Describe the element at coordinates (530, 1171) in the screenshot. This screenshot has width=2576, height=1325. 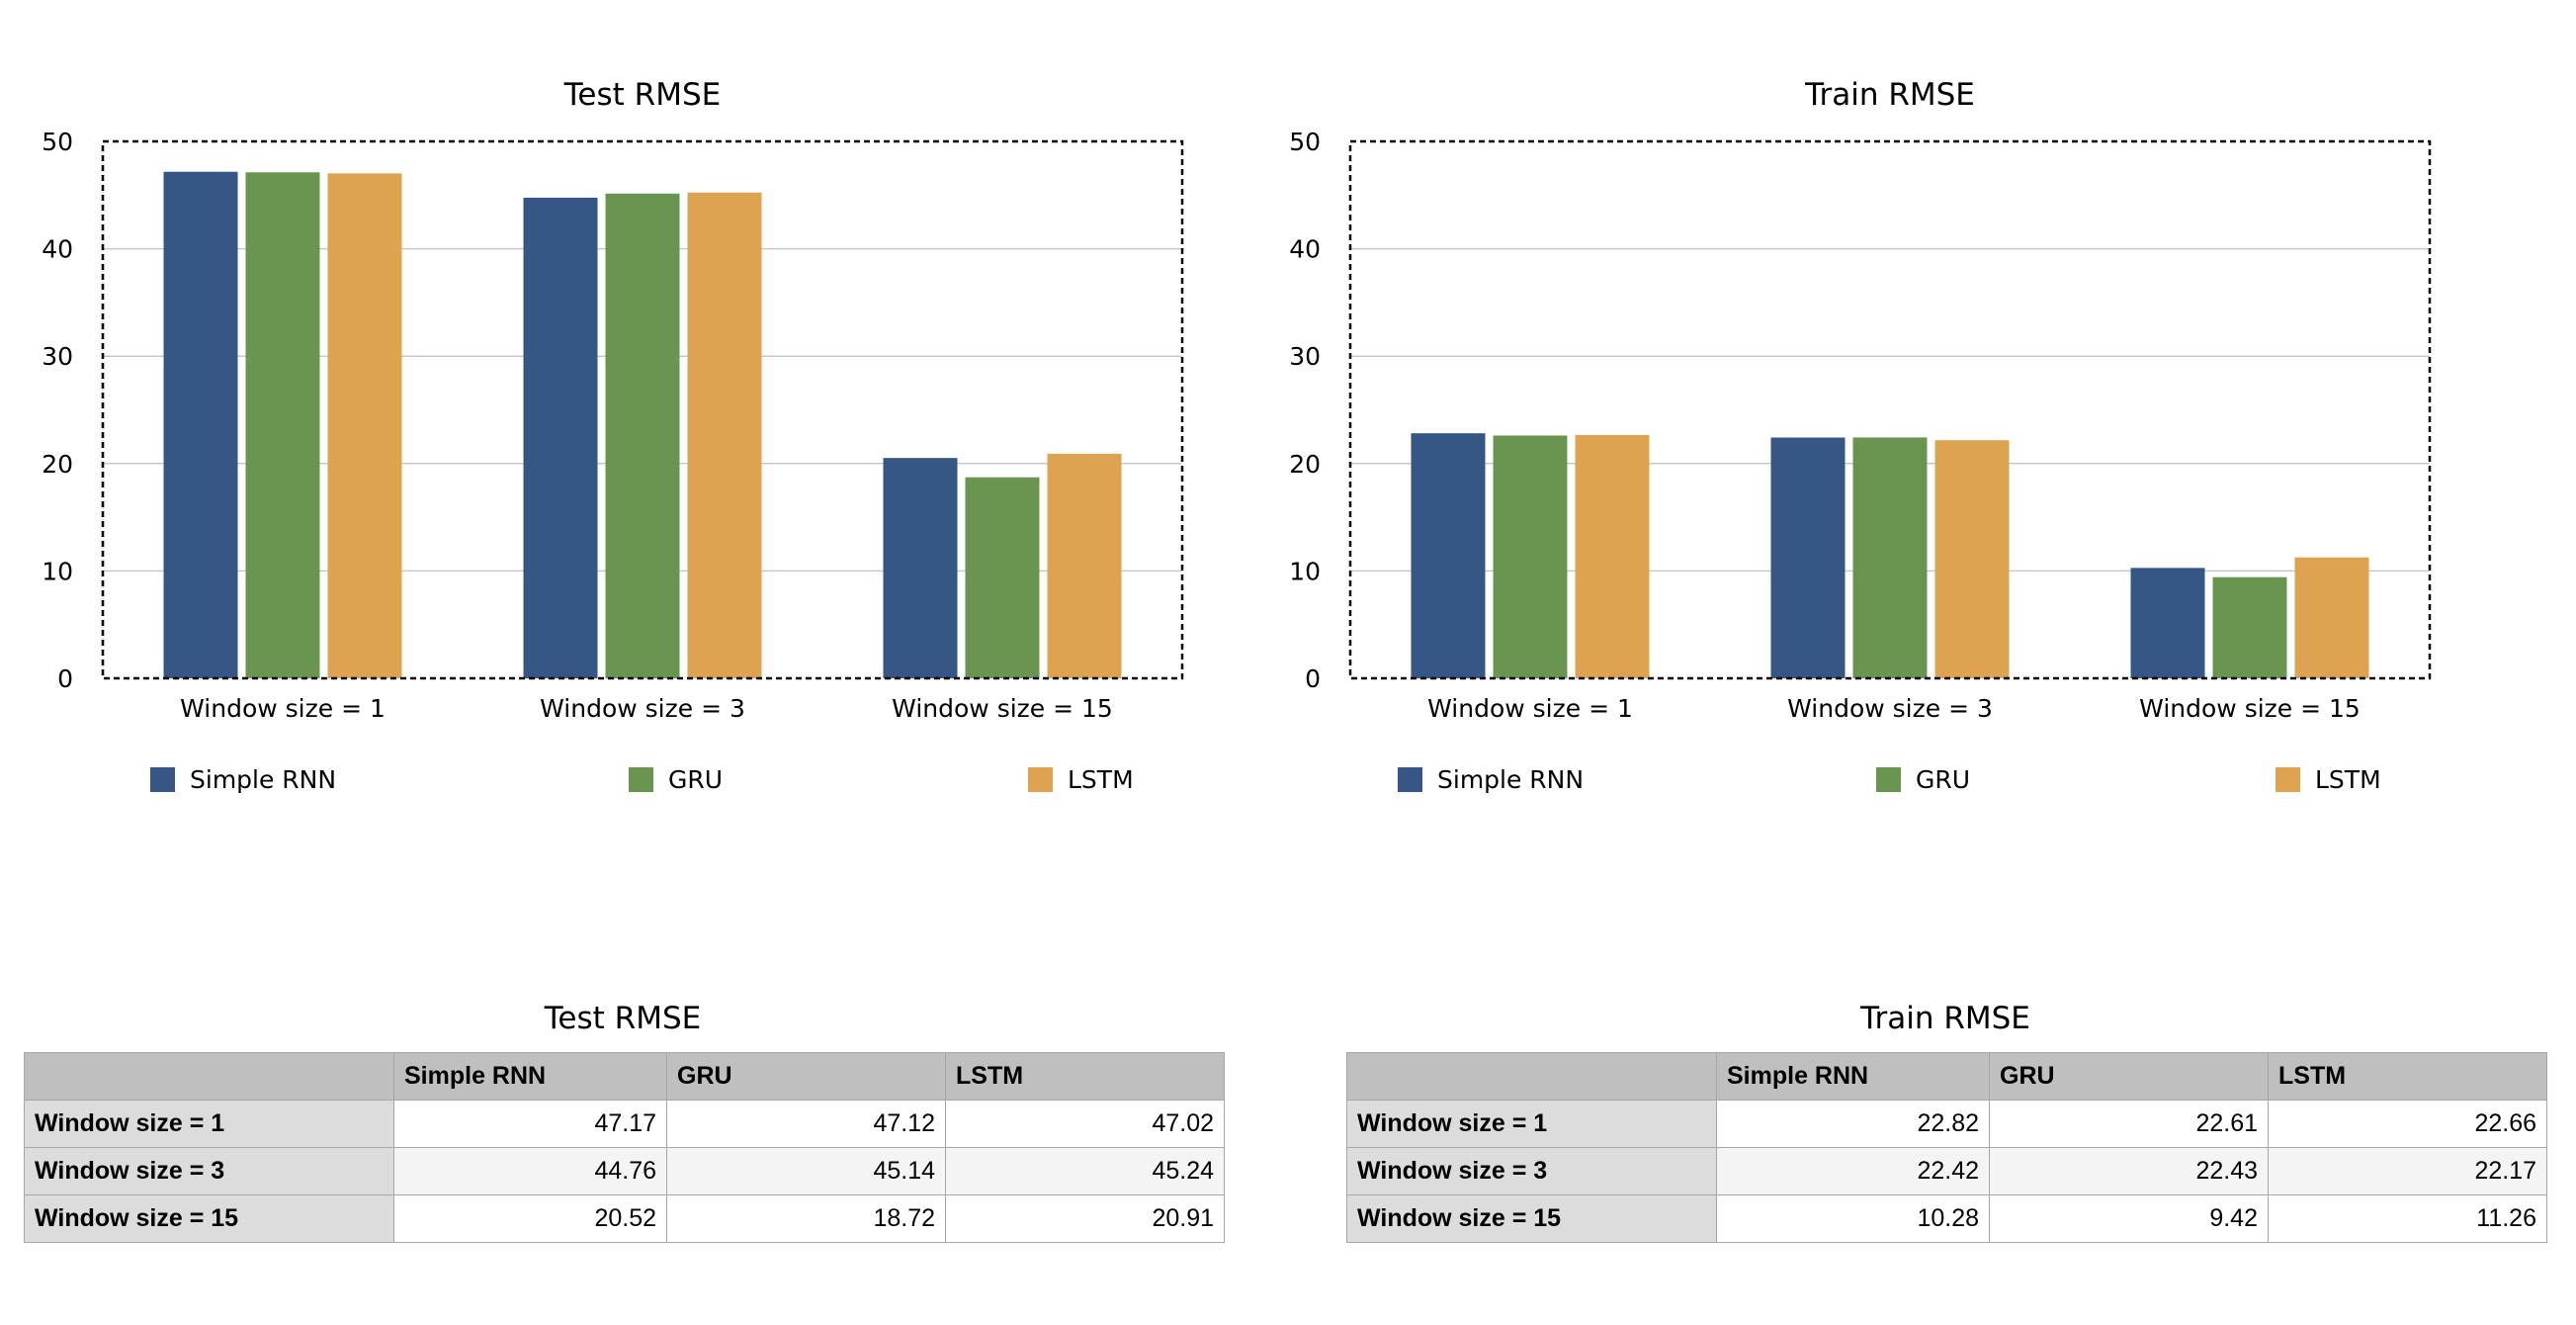
I see `table-cell: 44.76` at that location.